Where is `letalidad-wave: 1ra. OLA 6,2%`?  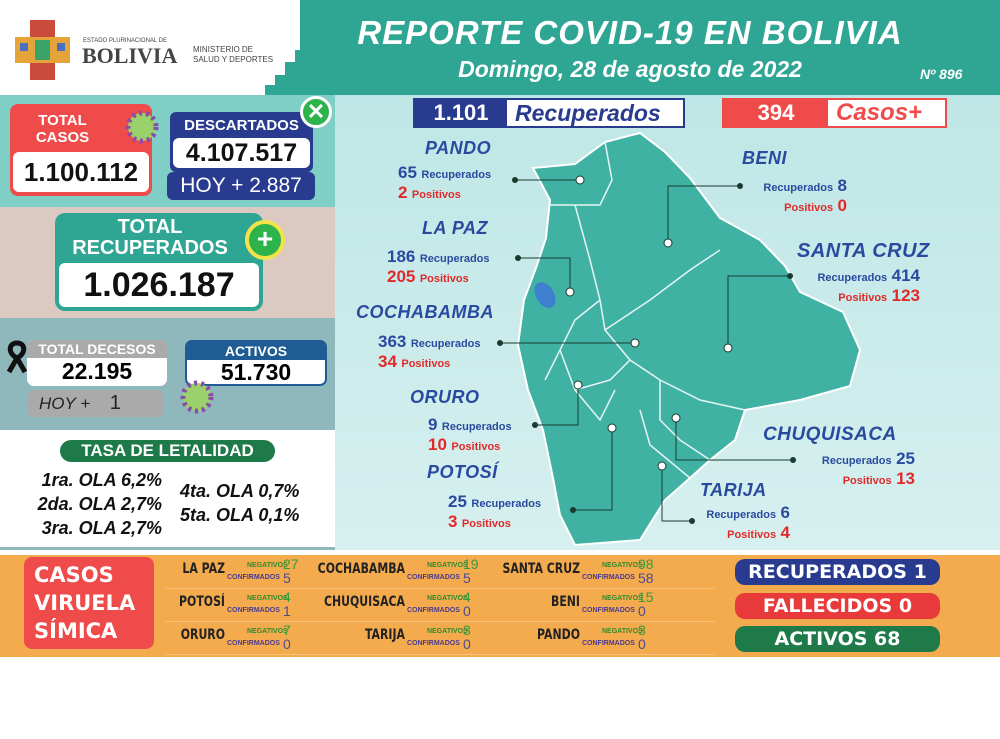 letalidad-wave: 1ra. OLA 6,2% is located at coordinates (101, 480).